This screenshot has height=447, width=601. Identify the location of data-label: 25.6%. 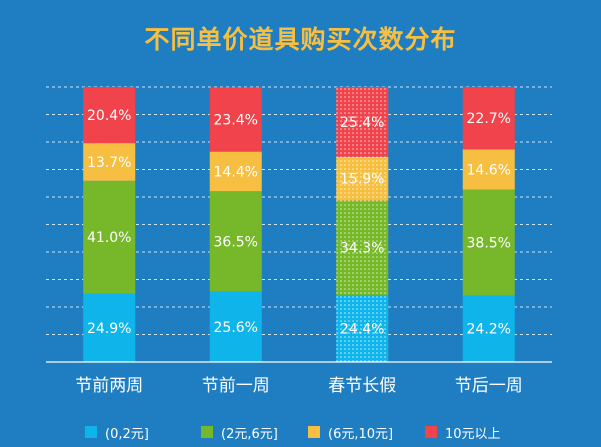
(236, 328).